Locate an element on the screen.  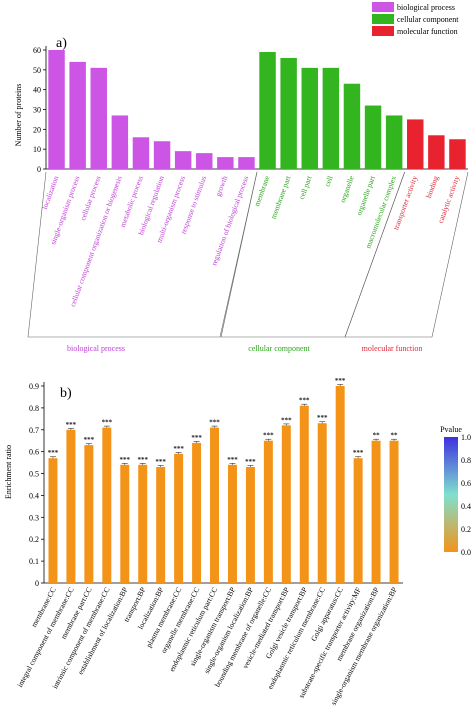
colorbar-tick-label: 1.0 is located at coordinates (466, 437).